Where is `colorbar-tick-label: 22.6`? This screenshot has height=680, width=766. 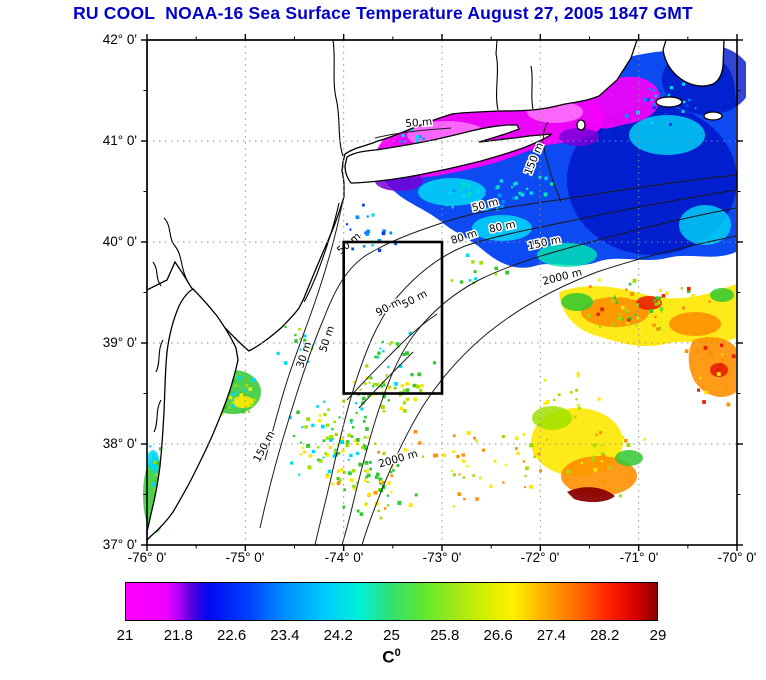 colorbar-tick-label: 22.6 is located at coordinates (231, 635).